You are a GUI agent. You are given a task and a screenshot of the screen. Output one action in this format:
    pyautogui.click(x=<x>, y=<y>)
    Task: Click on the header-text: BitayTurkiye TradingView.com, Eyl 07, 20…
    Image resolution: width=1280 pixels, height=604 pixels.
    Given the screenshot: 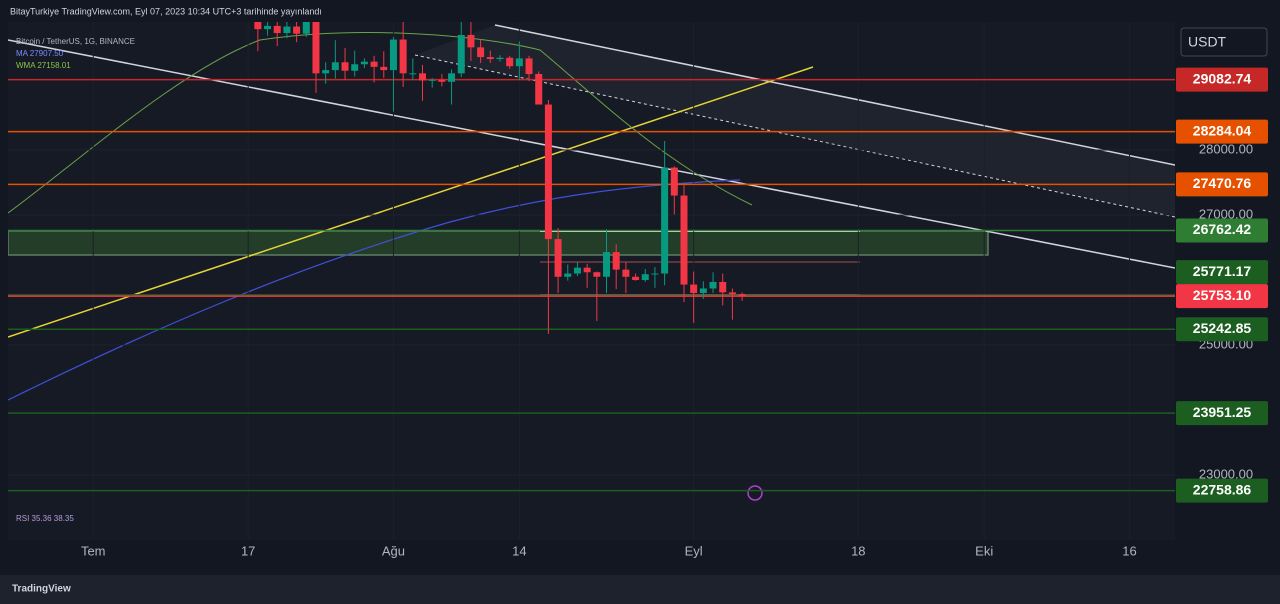 What is the action you would take?
    pyautogui.click(x=166, y=11)
    